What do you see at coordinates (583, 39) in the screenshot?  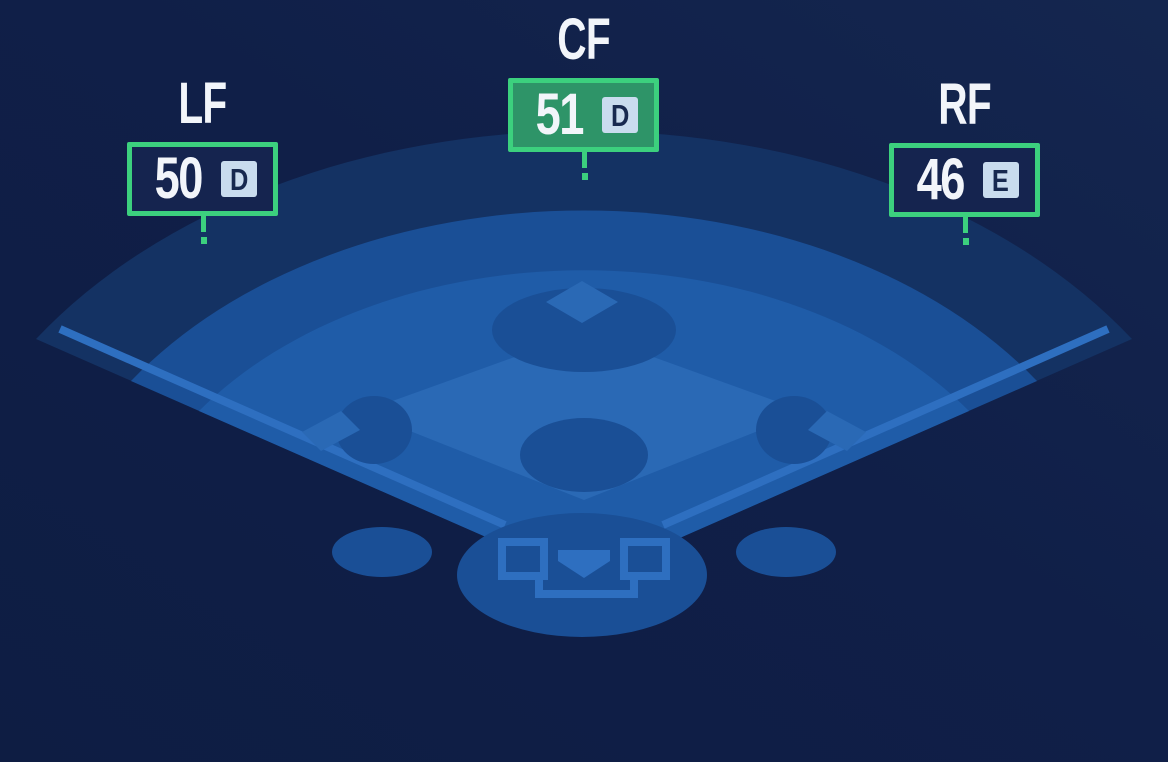 I see `position-label-cf: CF` at bounding box center [583, 39].